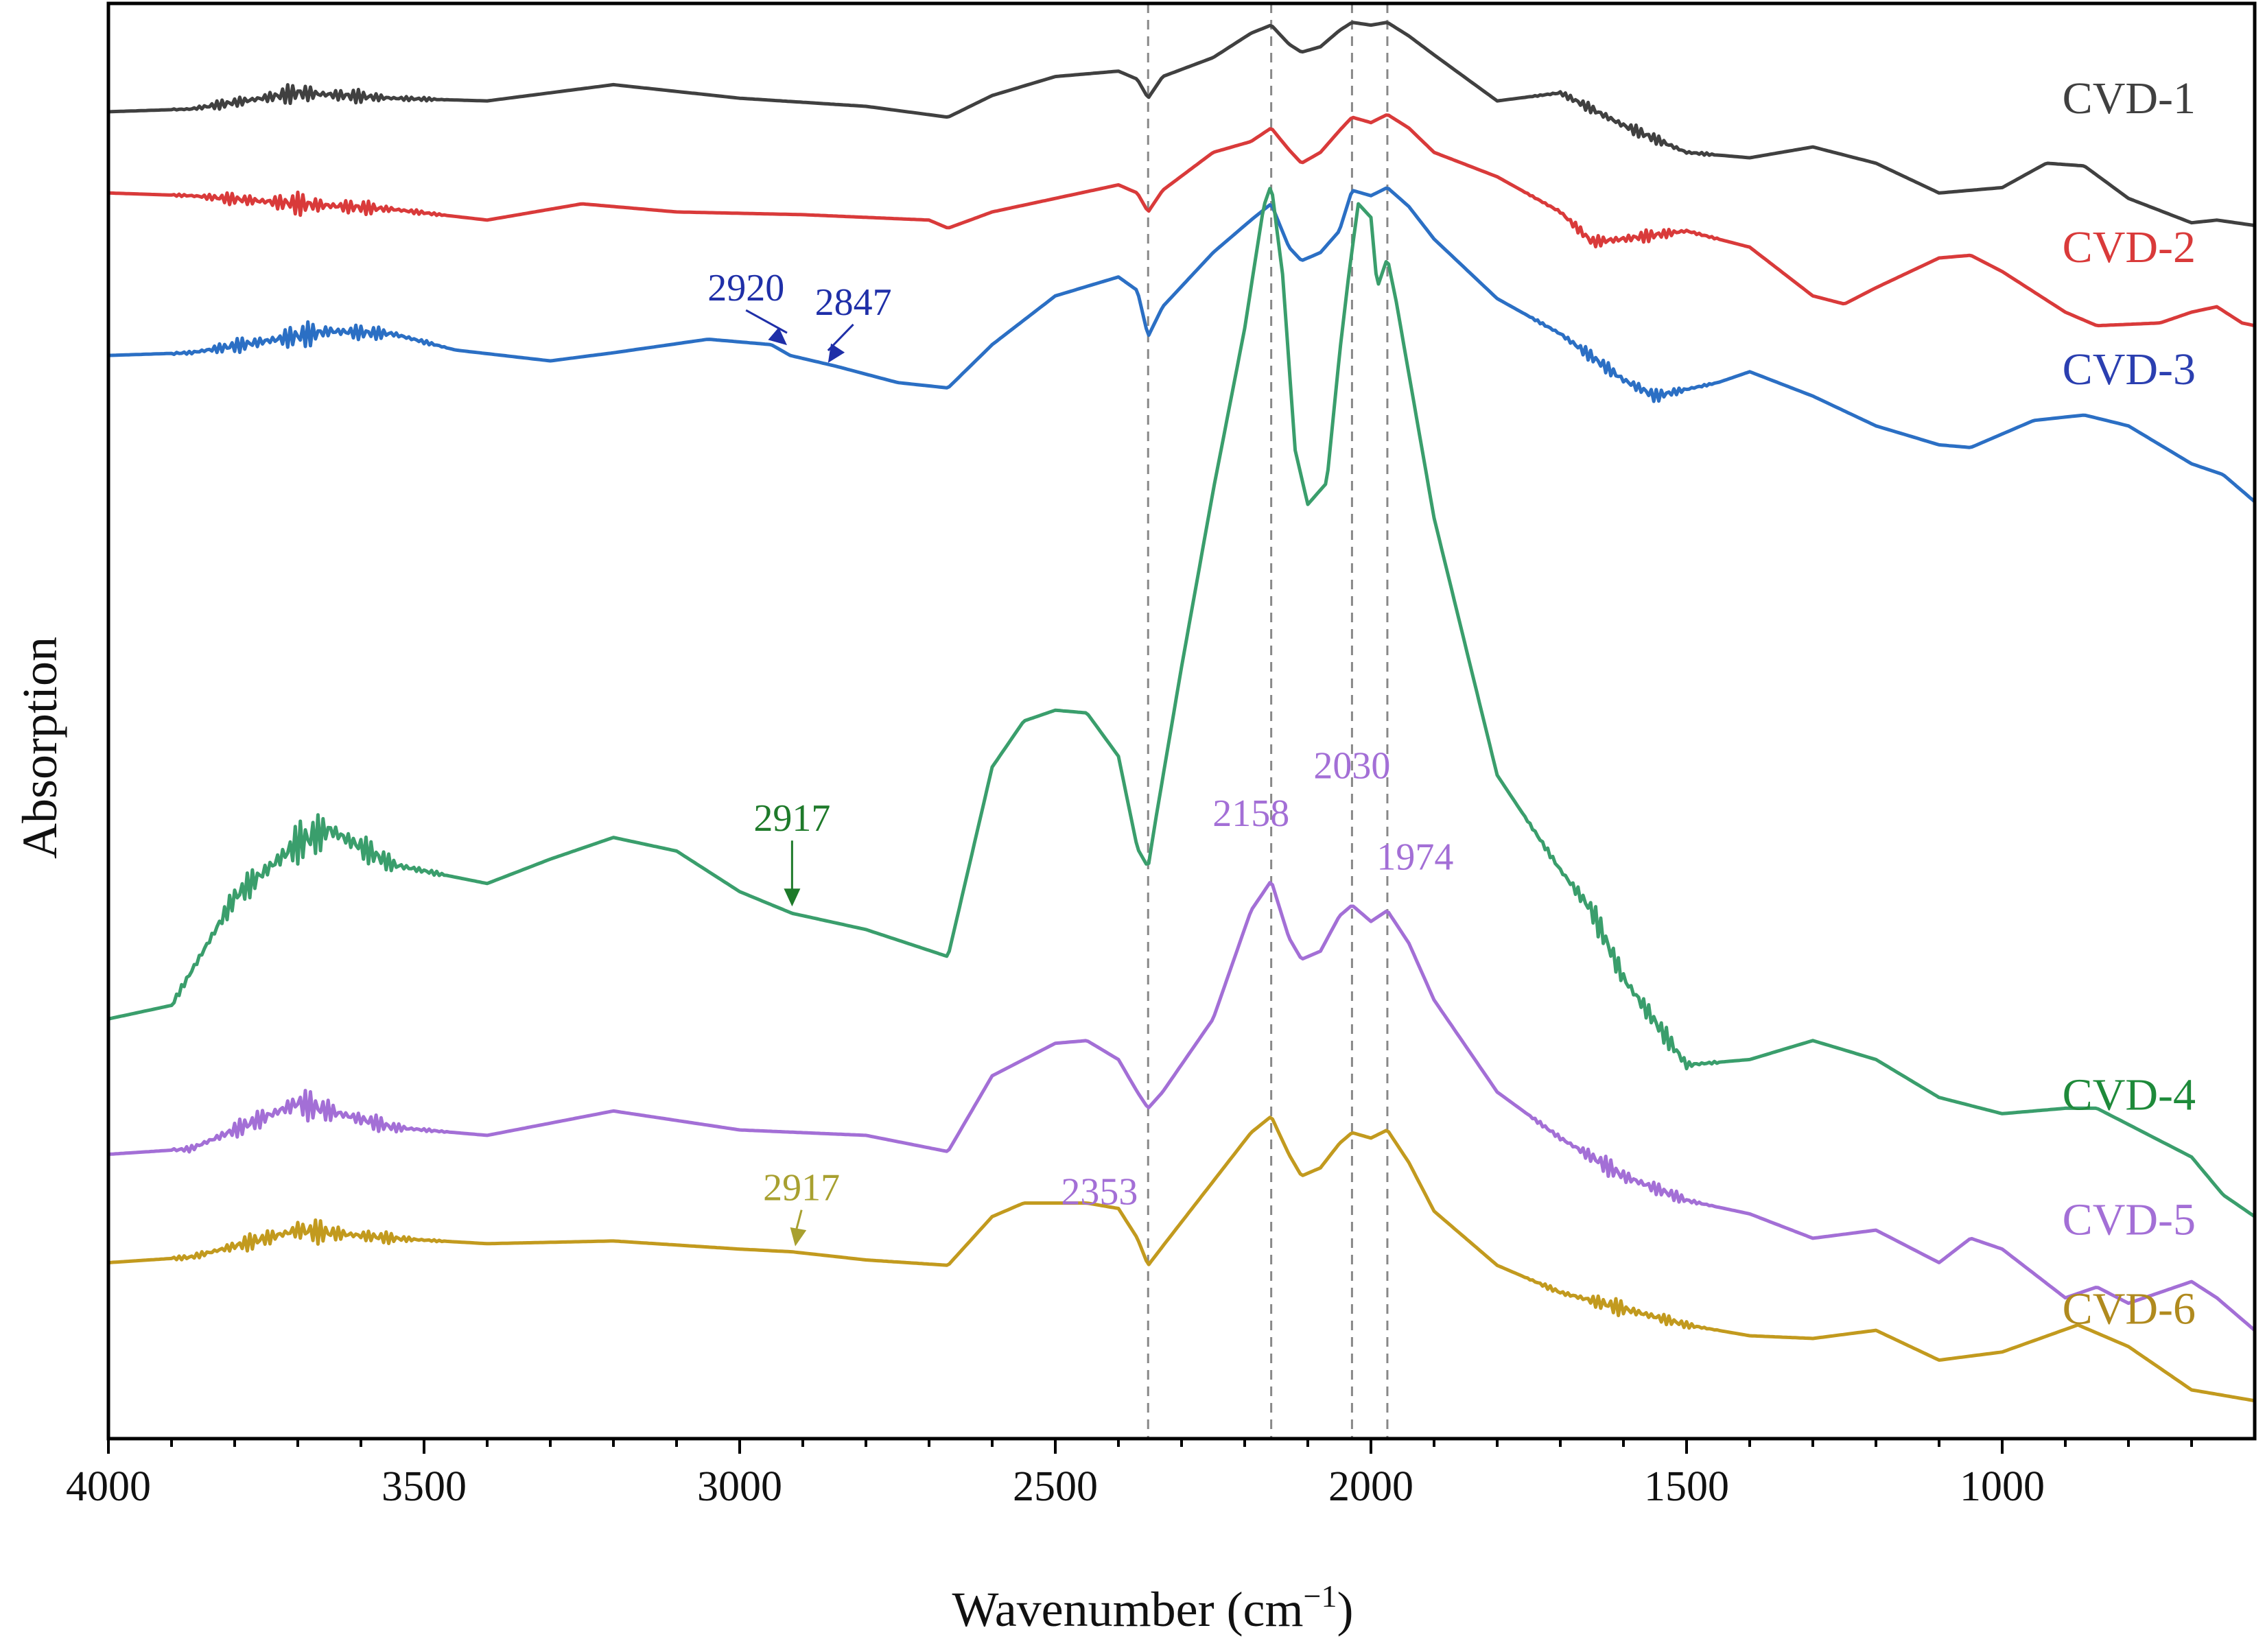 This screenshot has width=2265, height=1652. Describe the element at coordinates (108, 1486) in the screenshot. I see `x-tick-label-4000: 4000` at that location.